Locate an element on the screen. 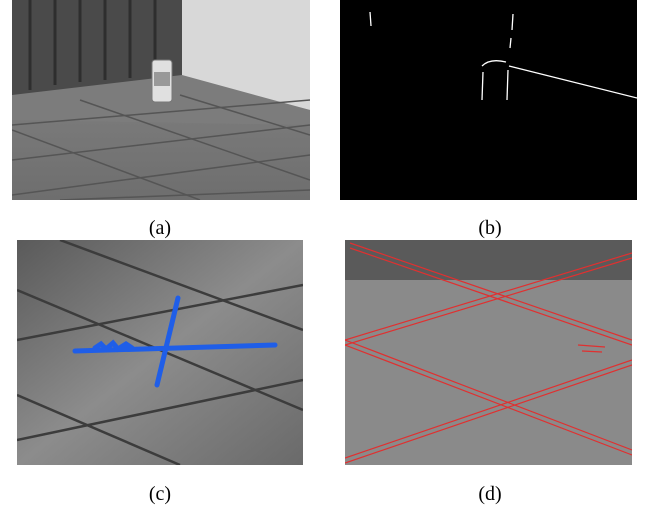 This screenshot has width=645, height=506. caption: (d) is located at coordinates (489, 494).